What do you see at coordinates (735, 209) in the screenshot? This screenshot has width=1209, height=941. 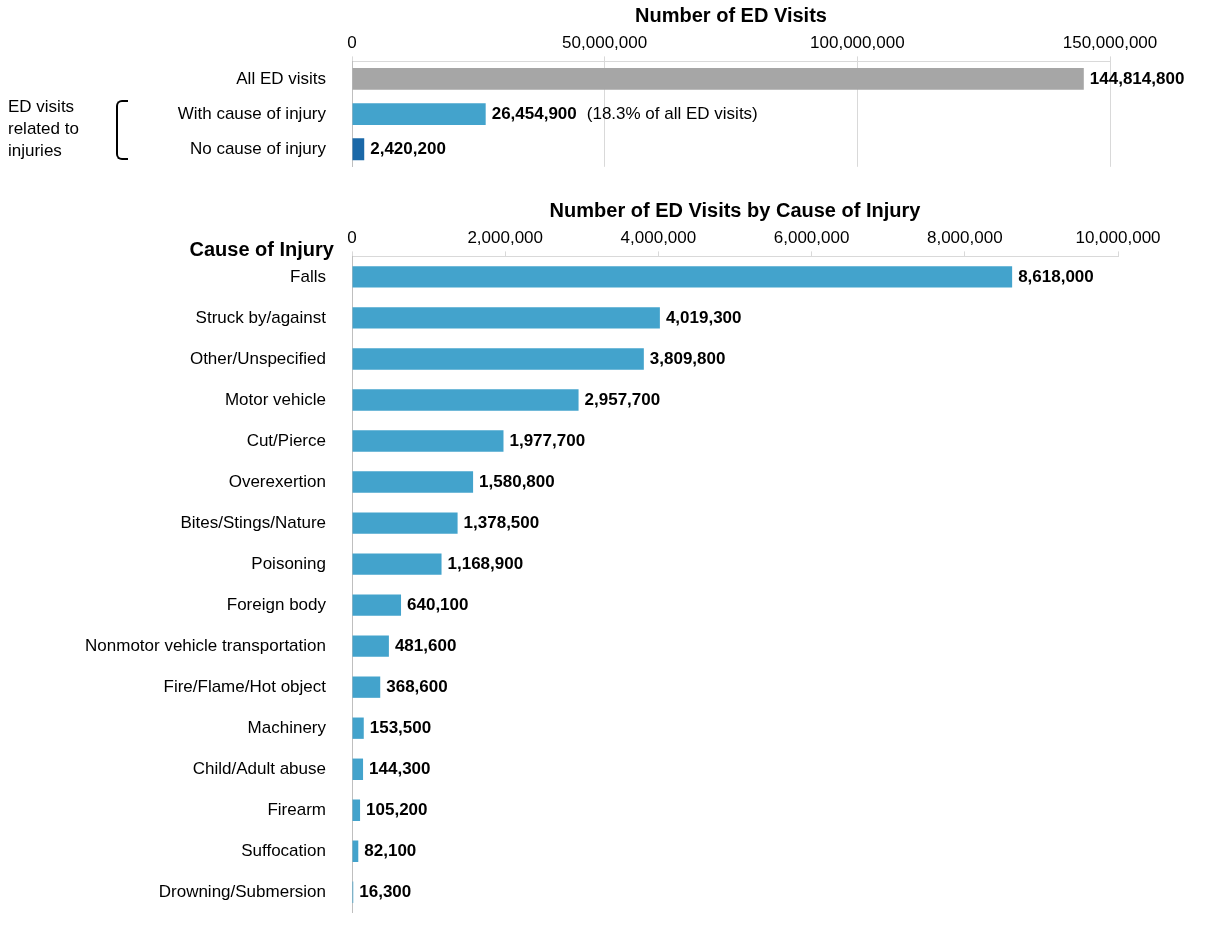 I see `x-axis-title: Number of ED Visits by Cause of Injury` at bounding box center [735, 209].